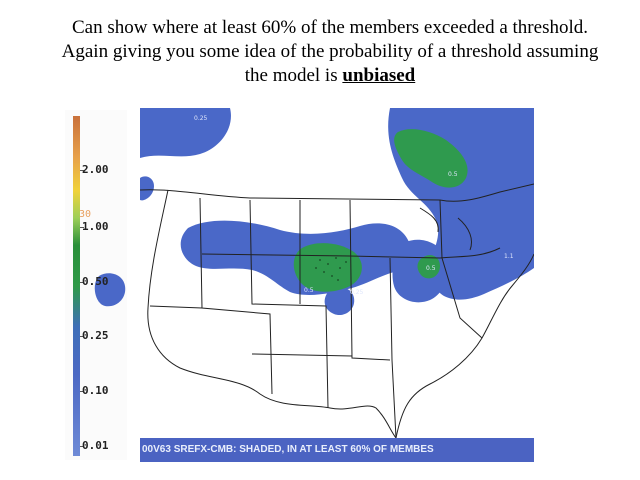 This screenshot has height=480, width=640. I want to click on legend-label-0.25: 0.25, so click(95, 335).